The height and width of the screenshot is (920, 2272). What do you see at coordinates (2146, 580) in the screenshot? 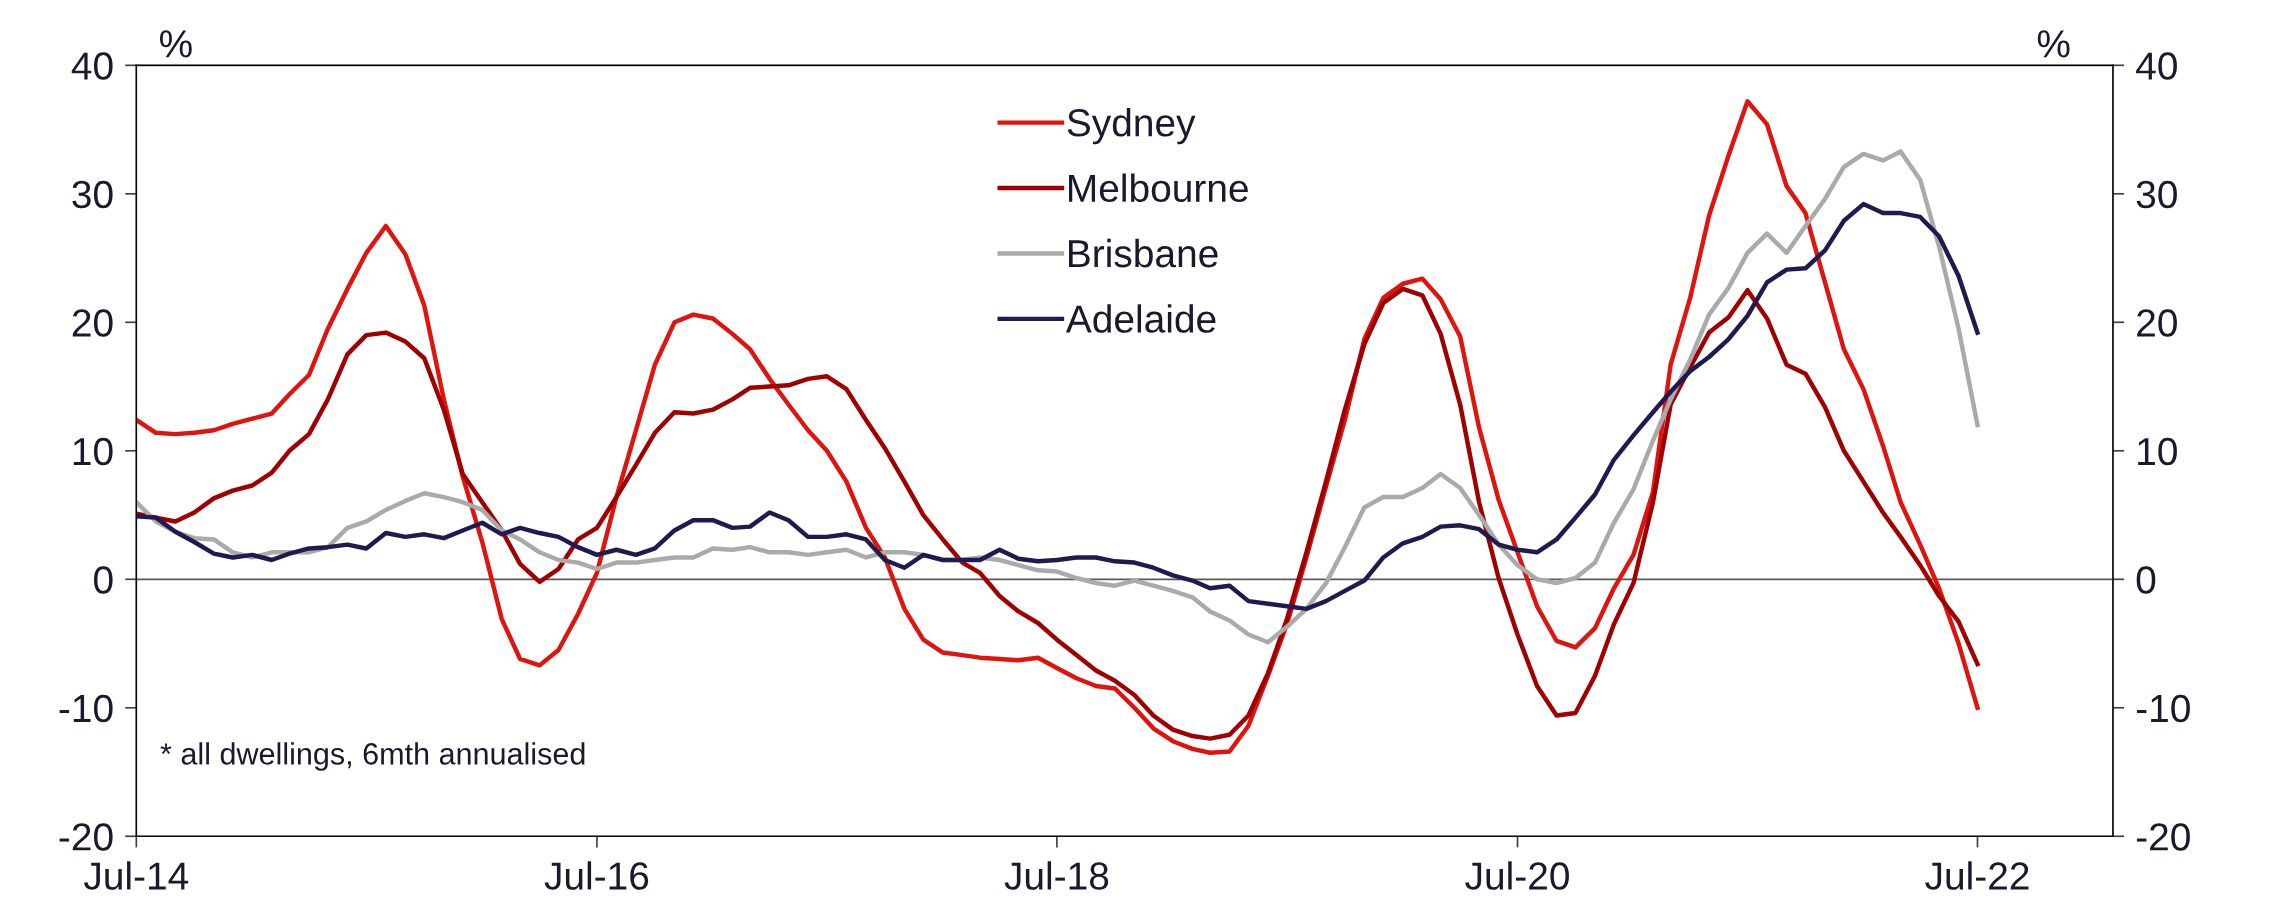
I see `y2-tick-label: 0` at bounding box center [2146, 580].